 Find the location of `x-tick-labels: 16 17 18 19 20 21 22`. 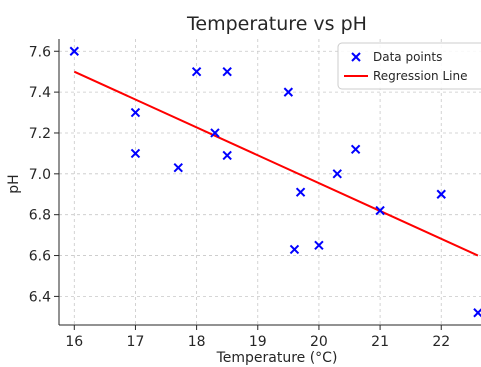

x-tick-labels: 16 17 18 19 20 21 22 is located at coordinates (257, 342).